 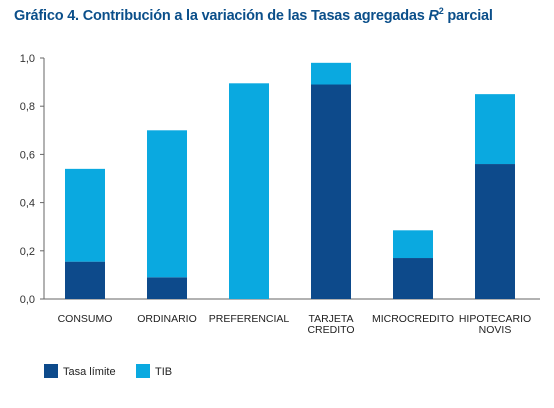 What do you see at coordinates (495, 330) in the screenshot?
I see `x-category-label: NOVIS` at bounding box center [495, 330].